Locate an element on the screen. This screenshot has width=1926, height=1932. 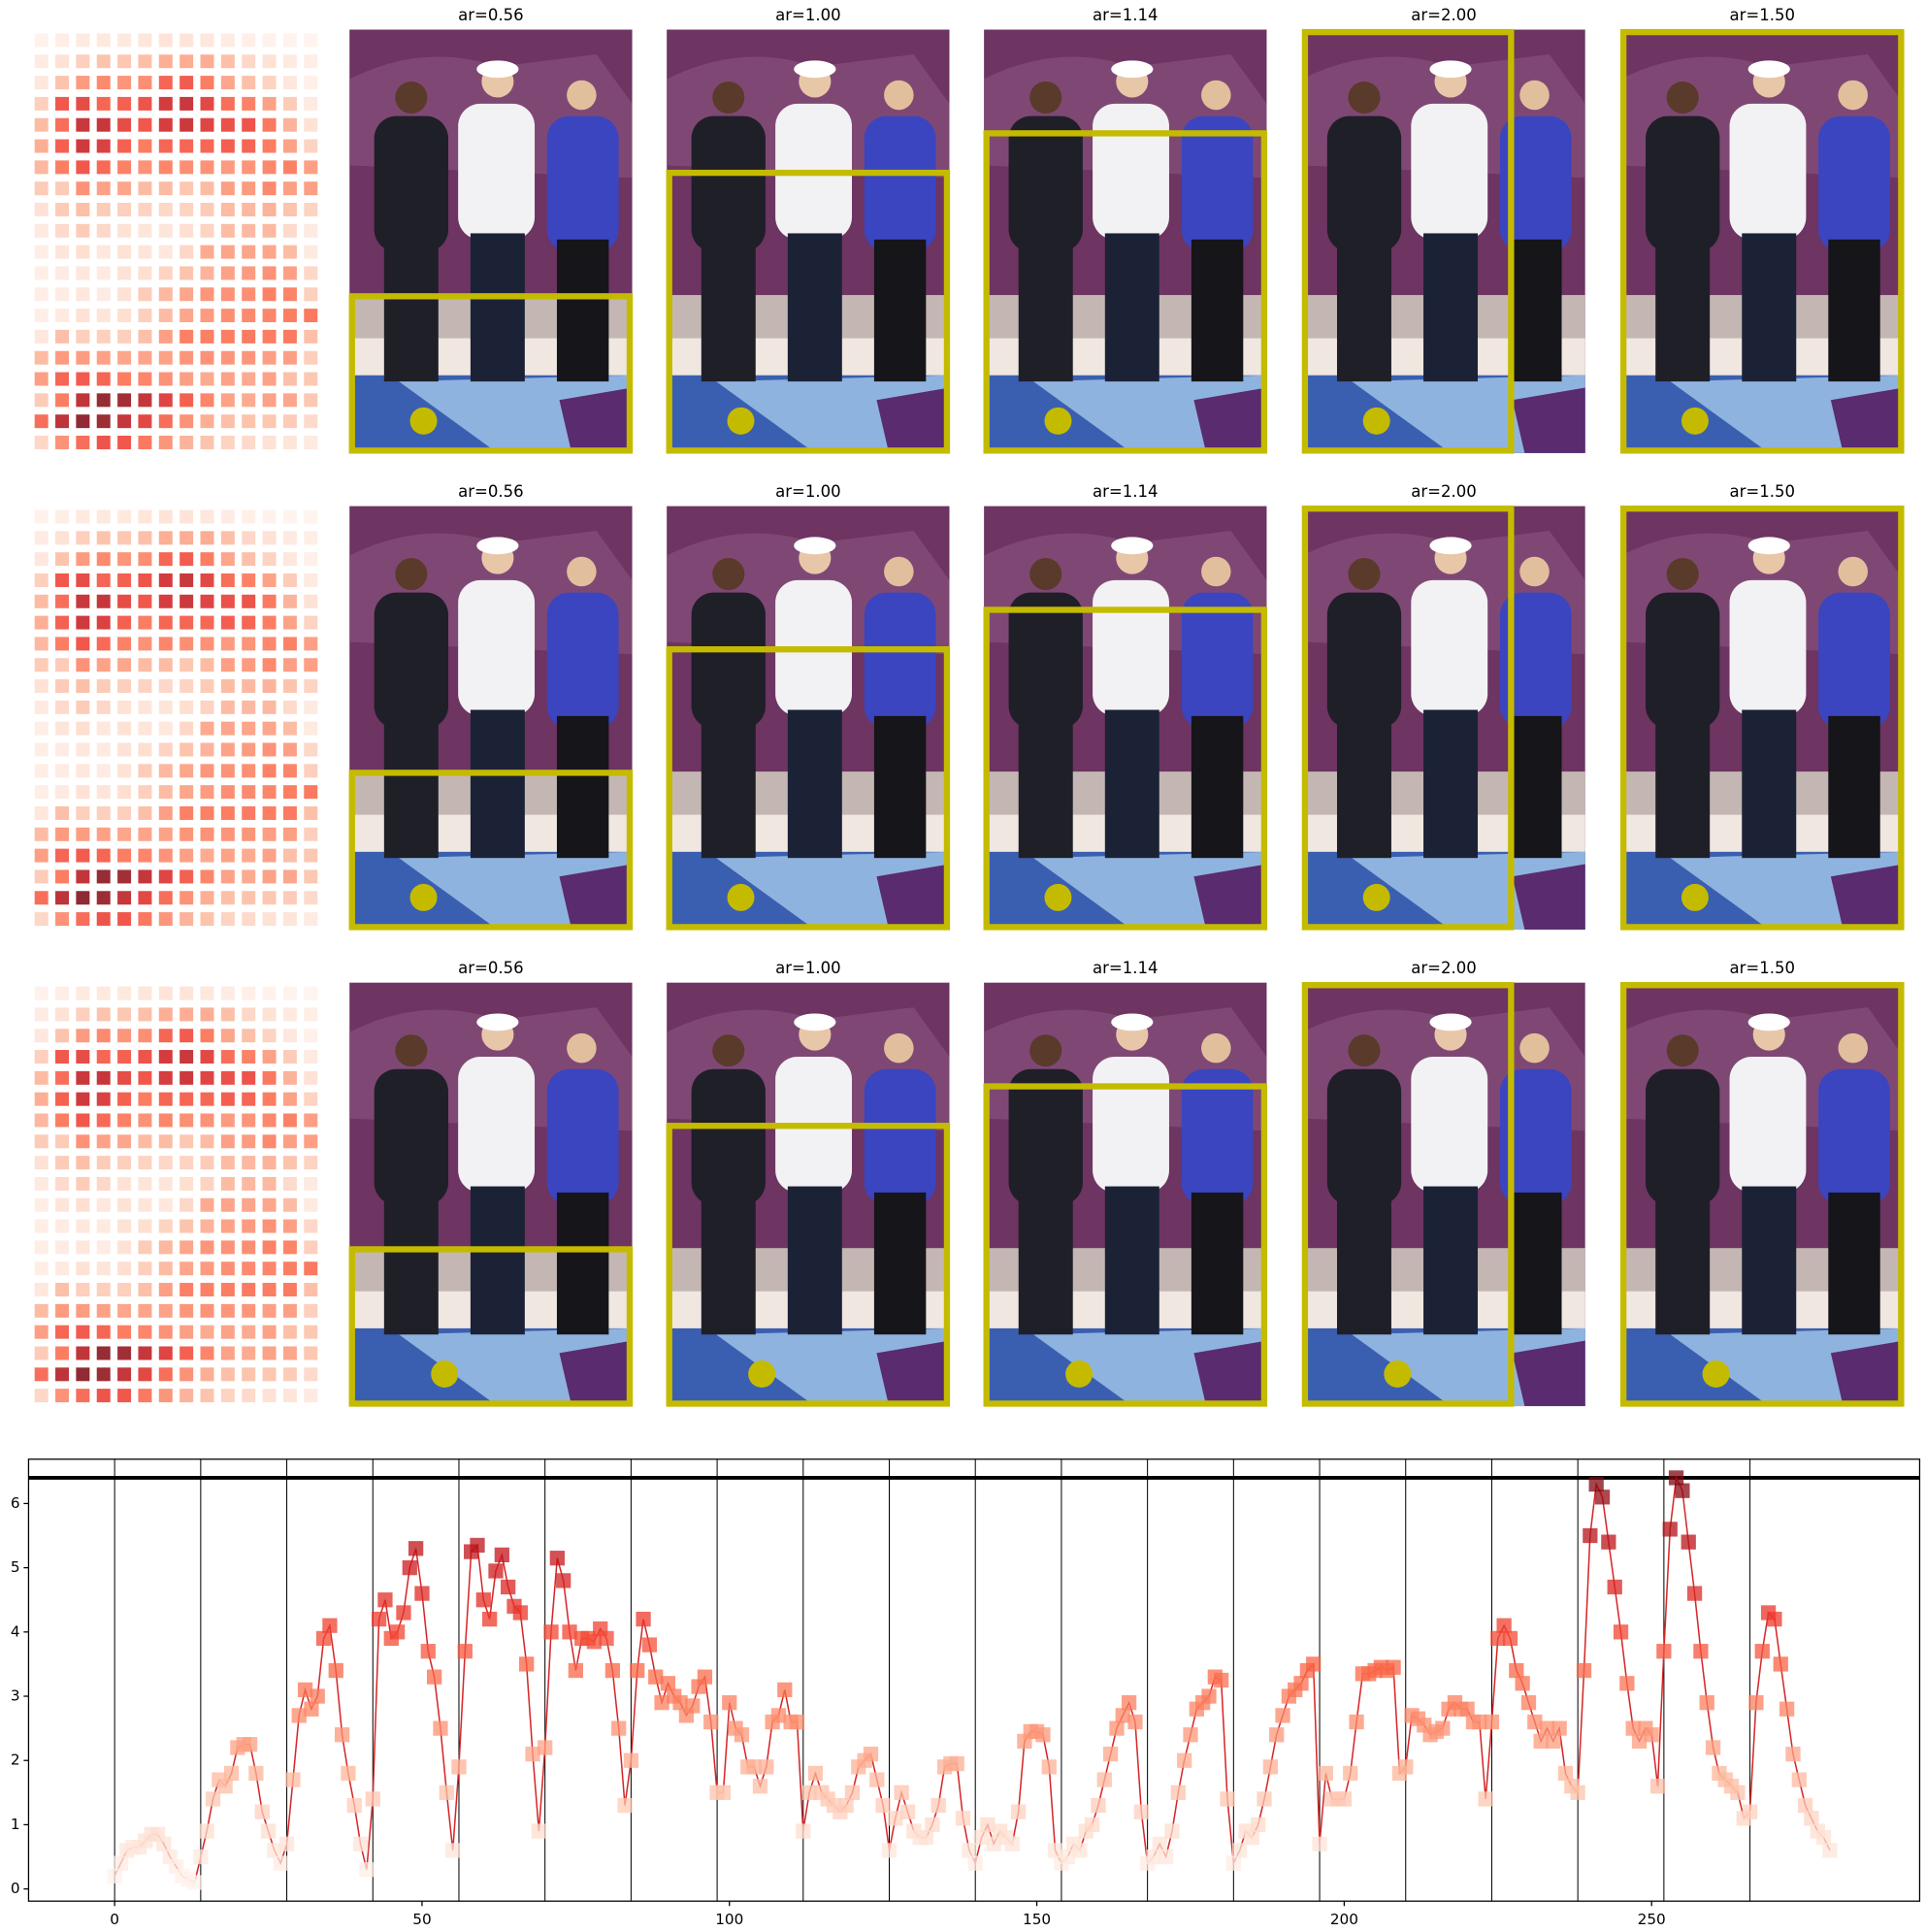
crop-box is located at coordinates (1762, 718).